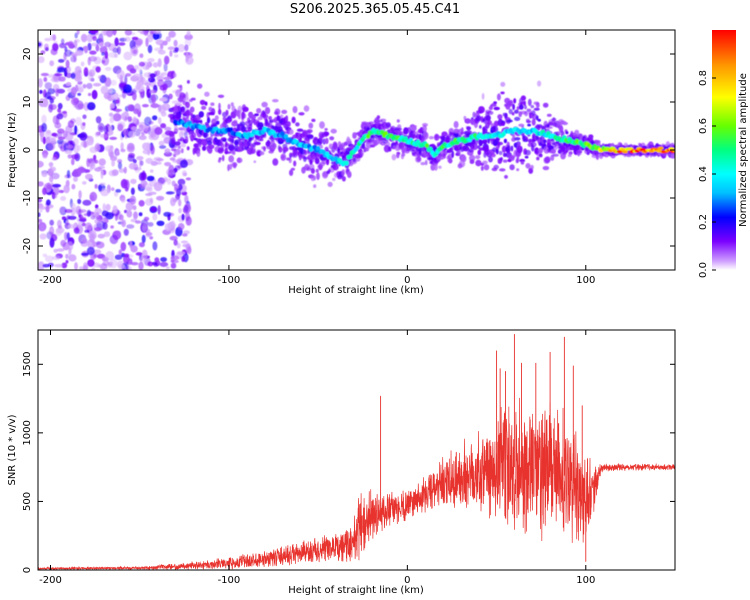 This screenshot has width=750, height=600. Describe the element at coordinates (27, 432) in the screenshot. I see `snr-y-tick-label: 1000` at that location.